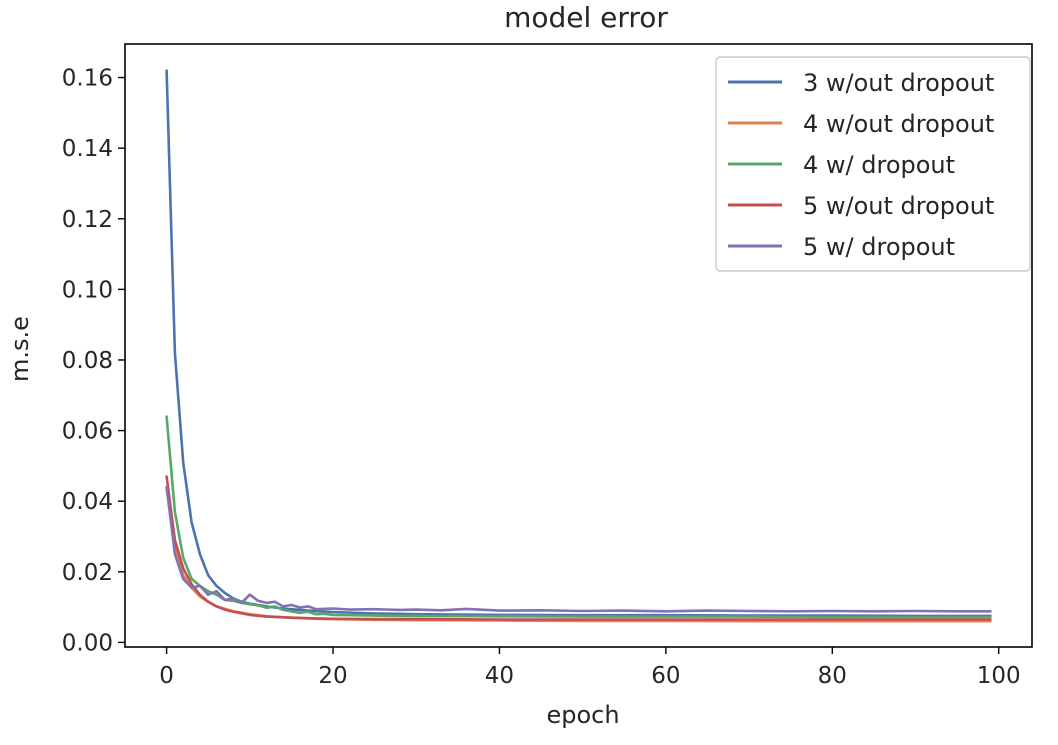 The image size is (1058, 745). Describe the element at coordinates (898, 83) in the screenshot. I see `legend-label: 3 w/out dropout` at that location.